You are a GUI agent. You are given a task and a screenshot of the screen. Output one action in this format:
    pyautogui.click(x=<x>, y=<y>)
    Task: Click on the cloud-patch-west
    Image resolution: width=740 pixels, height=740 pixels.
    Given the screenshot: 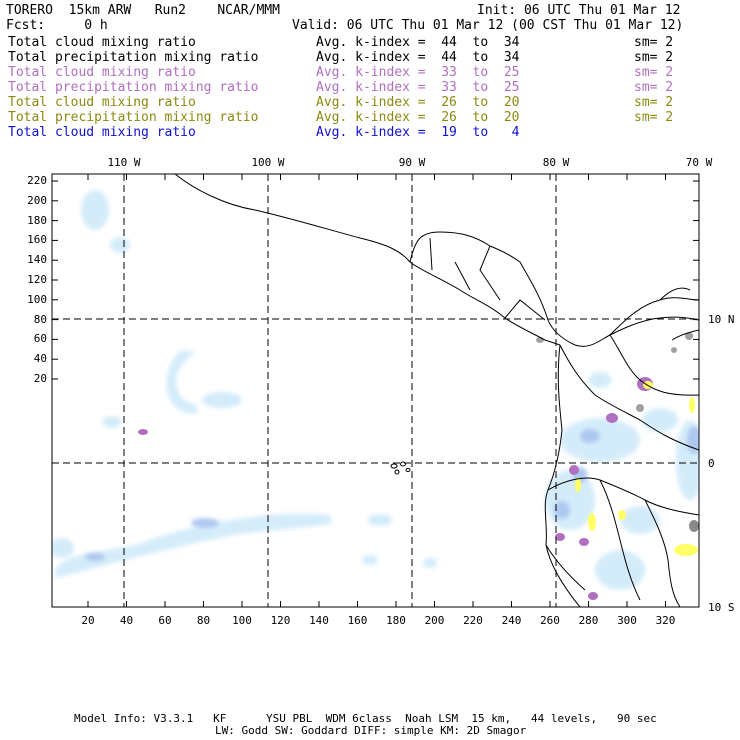 What is the action you would take?
    pyautogui.click(x=63, y=548)
    